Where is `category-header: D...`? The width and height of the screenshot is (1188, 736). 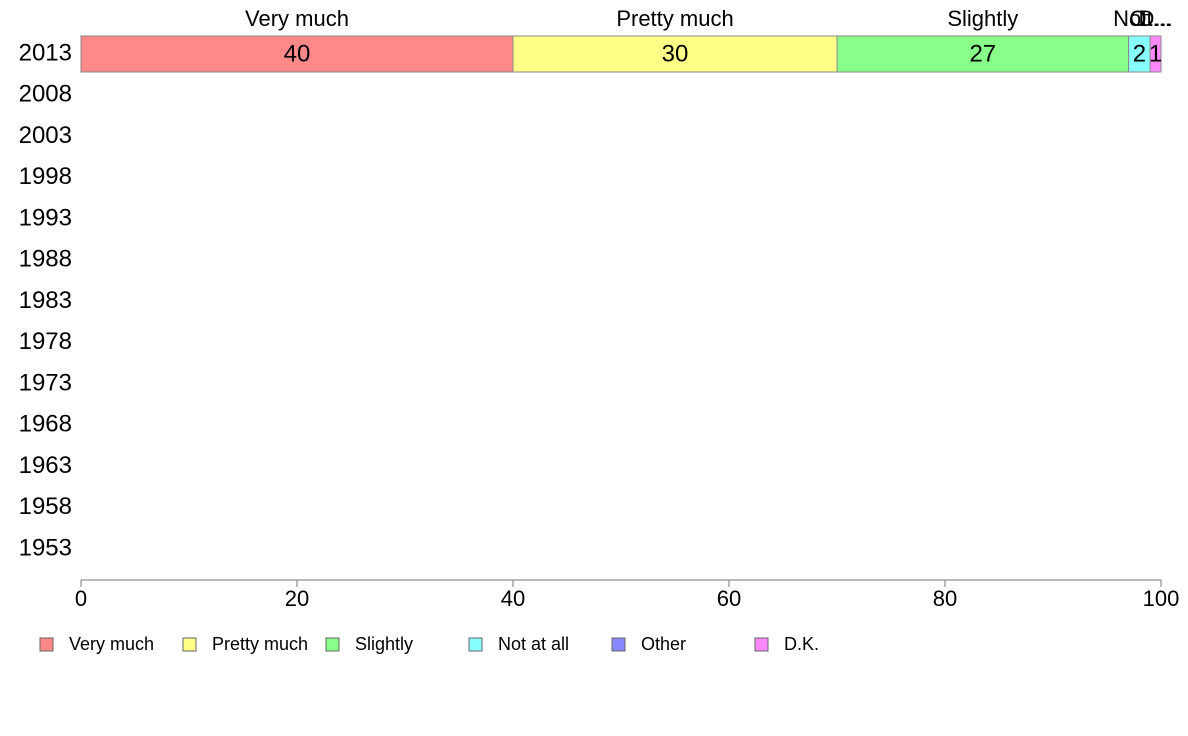 category-header: D... is located at coordinates (1155, 18).